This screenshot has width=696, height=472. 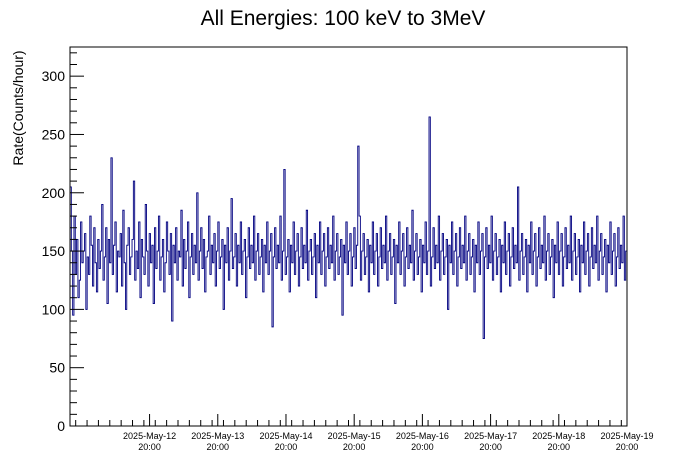 What do you see at coordinates (18, 107) in the screenshot?
I see `y-axis-label: Rate(Counts/hour)` at bounding box center [18, 107].